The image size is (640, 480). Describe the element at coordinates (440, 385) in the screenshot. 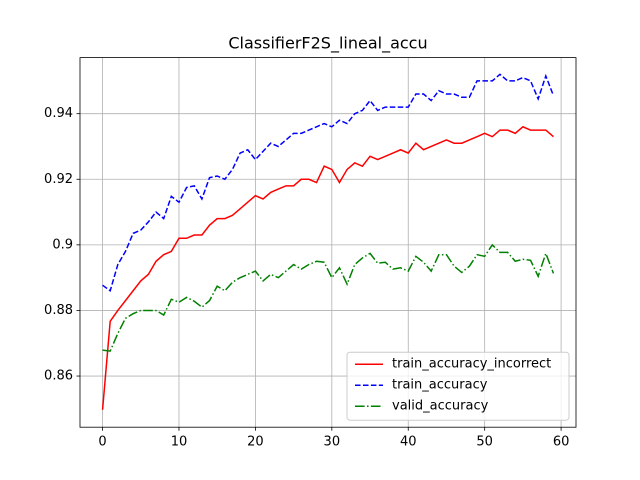

I see `legend-label: train_accuracy` at that location.